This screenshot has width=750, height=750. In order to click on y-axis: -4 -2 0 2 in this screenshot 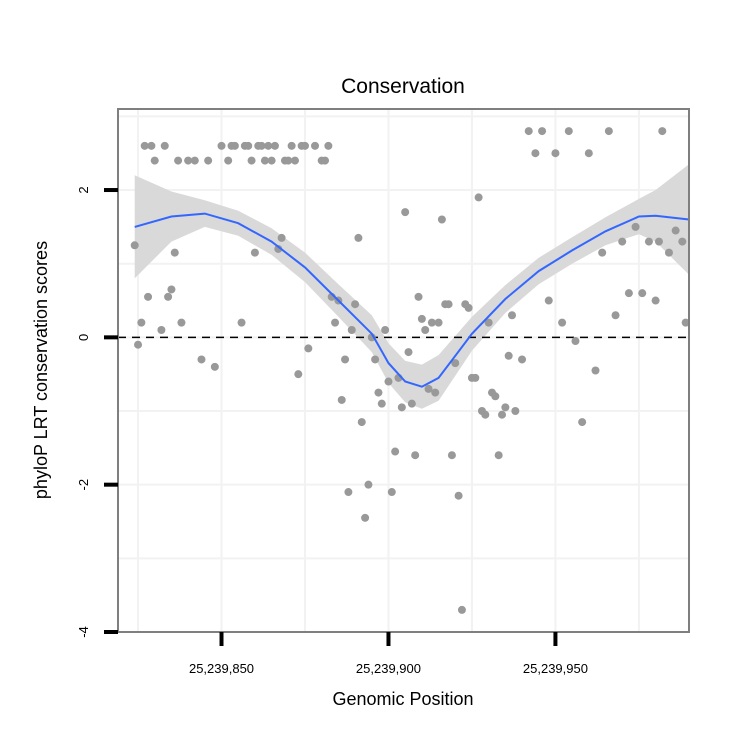, I will do `click(97, 412)`.